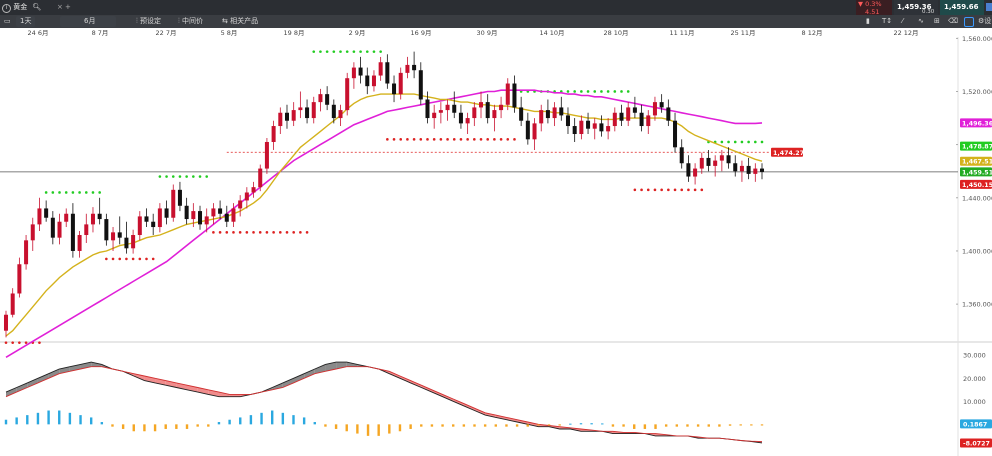 Image resolution: width=992 pixels, height=456 pixels. Describe the element at coordinates (984, 21) in the screenshot. I see `settings-button: ⚙设` at that location.